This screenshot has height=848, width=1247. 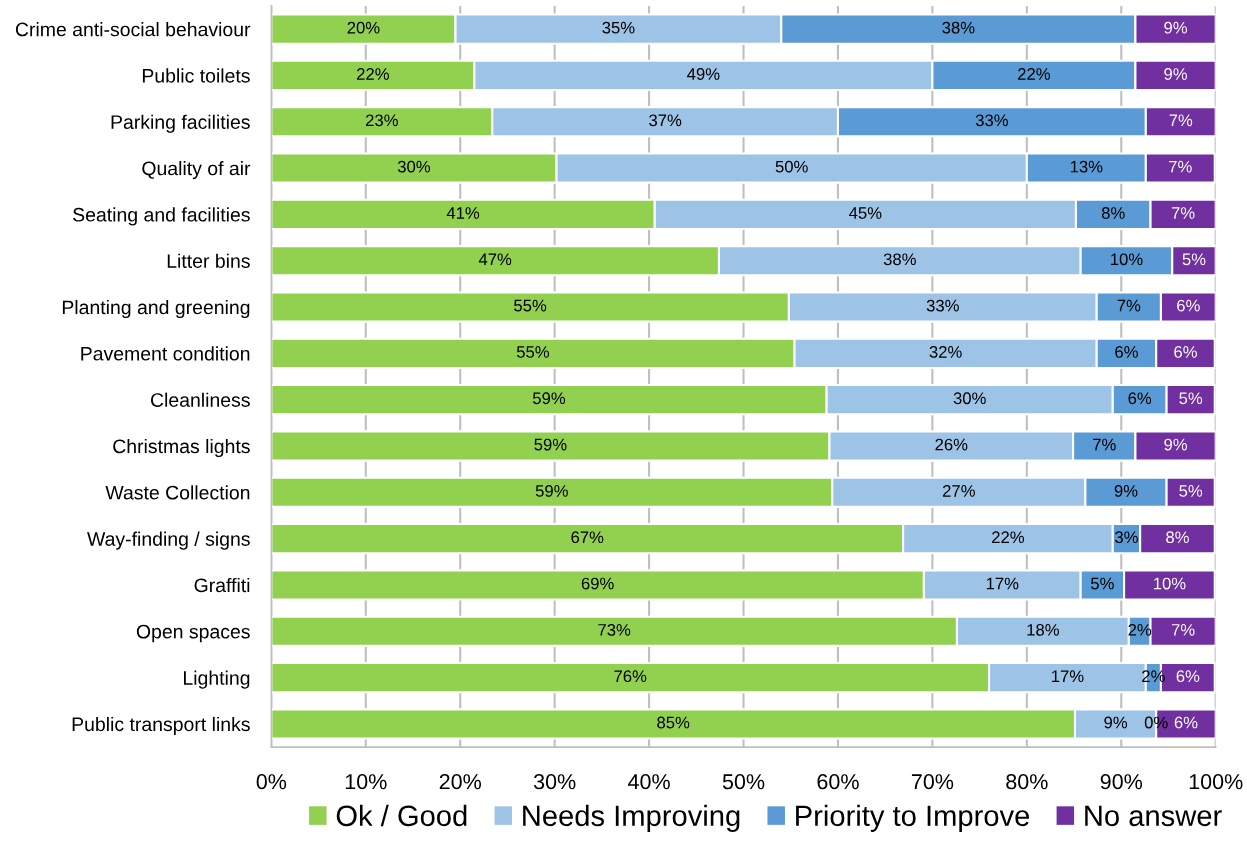 What do you see at coordinates (156, 309) in the screenshot?
I see `y-tick-label: Planting and greening` at bounding box center [156, 309].